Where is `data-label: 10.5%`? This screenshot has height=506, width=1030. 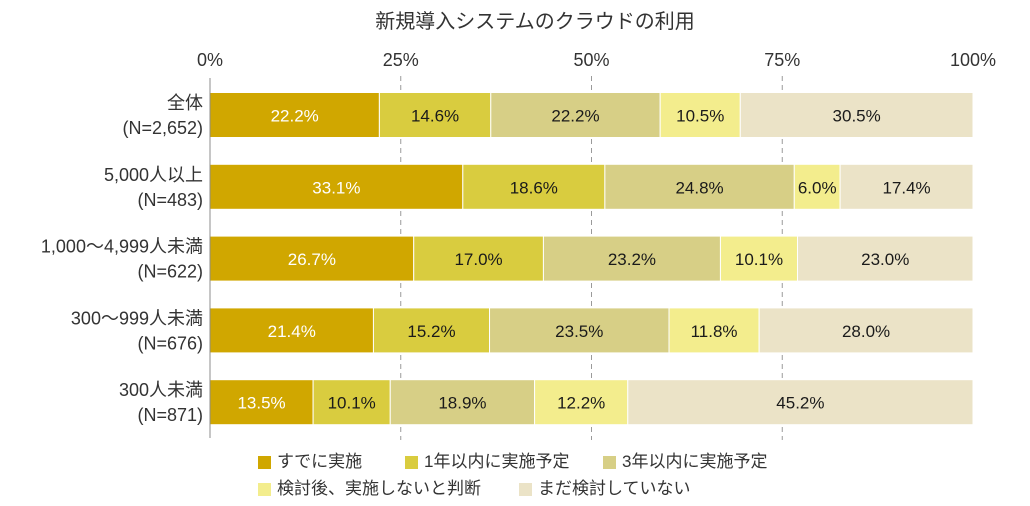 data-label: 10.5% is located at coordinates (700, 116).